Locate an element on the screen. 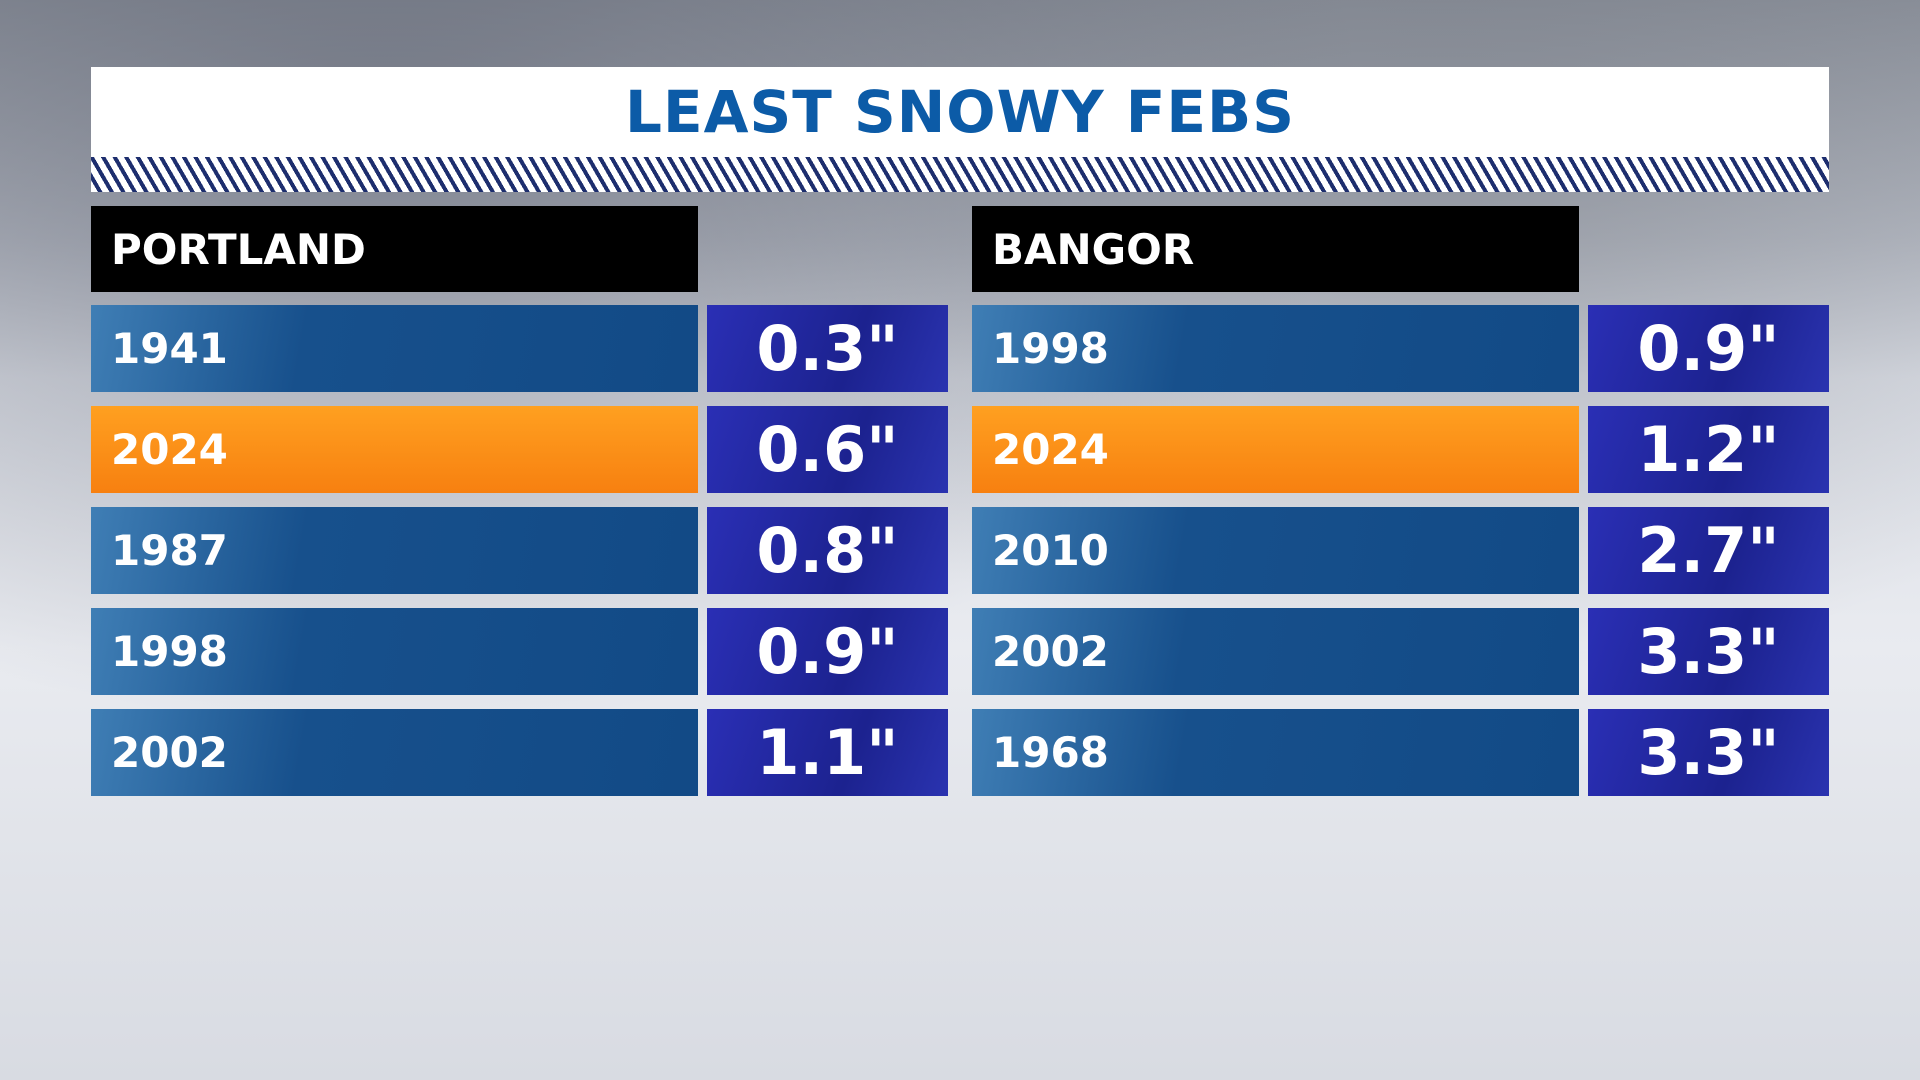  value-cell: 1.2" is located at coordinates (1708, 449).